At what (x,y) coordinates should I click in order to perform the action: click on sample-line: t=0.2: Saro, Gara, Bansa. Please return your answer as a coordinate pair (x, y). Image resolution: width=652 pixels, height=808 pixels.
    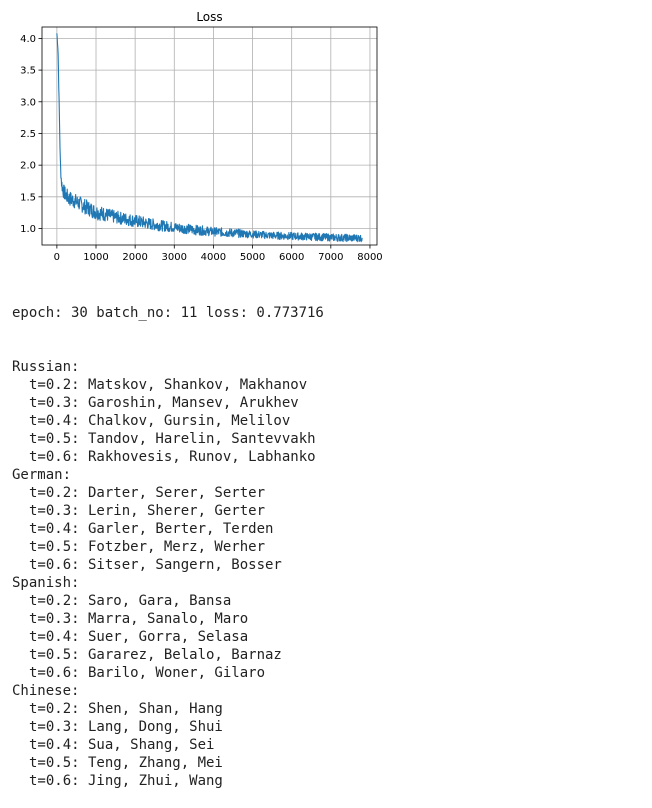
    Looking at the image, I should click on (130, 601).